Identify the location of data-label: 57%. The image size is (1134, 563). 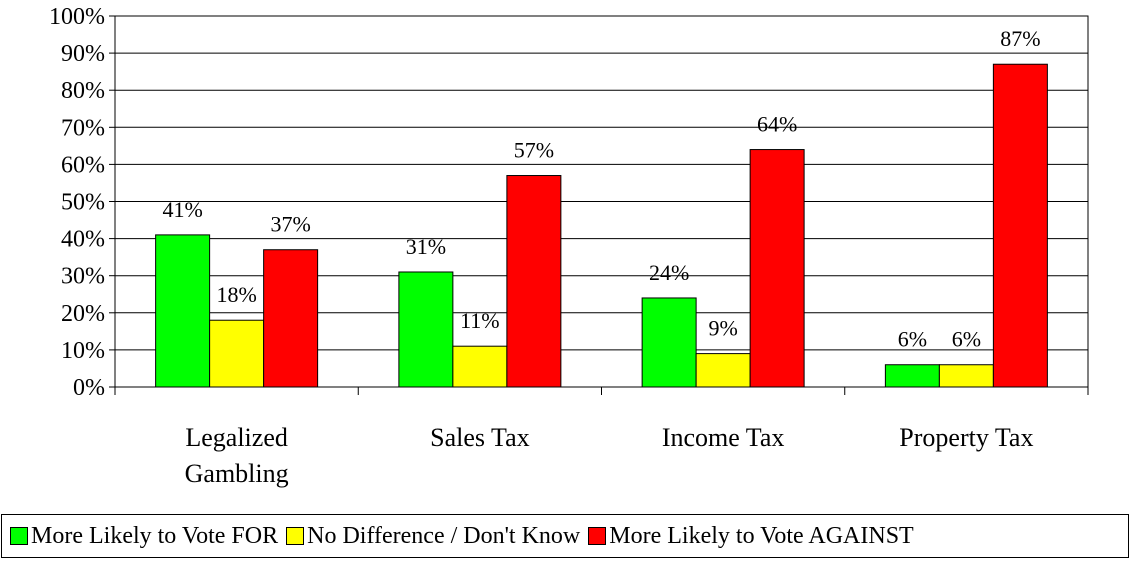
(534, 150).